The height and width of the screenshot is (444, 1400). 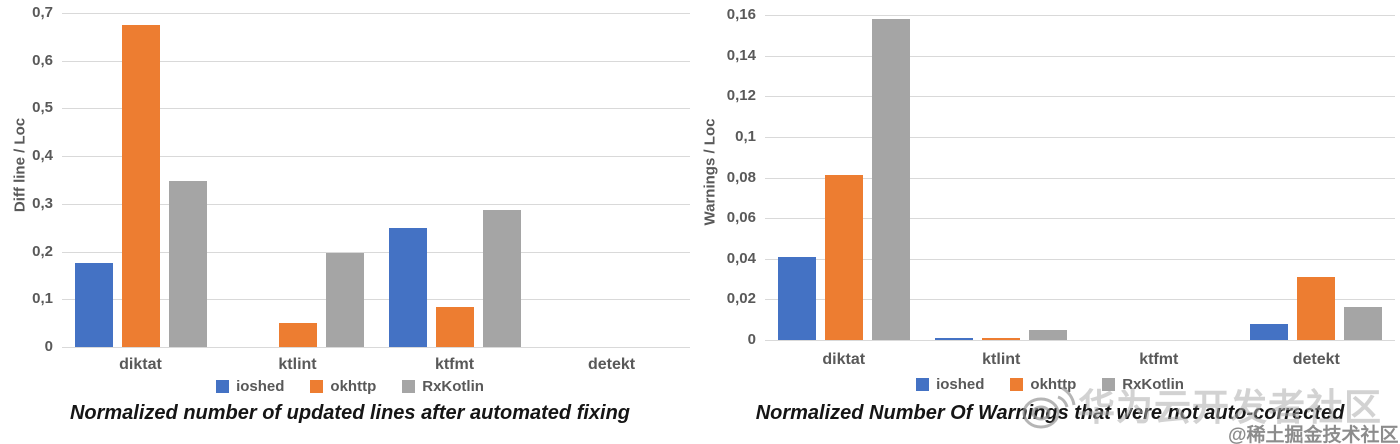 I want to click on y-axis-tick-label: 0,02, so click(x=741, y=299).